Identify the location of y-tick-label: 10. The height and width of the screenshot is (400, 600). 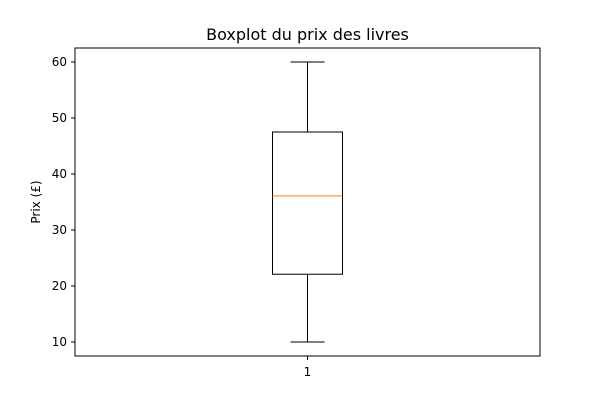
(59, 342).